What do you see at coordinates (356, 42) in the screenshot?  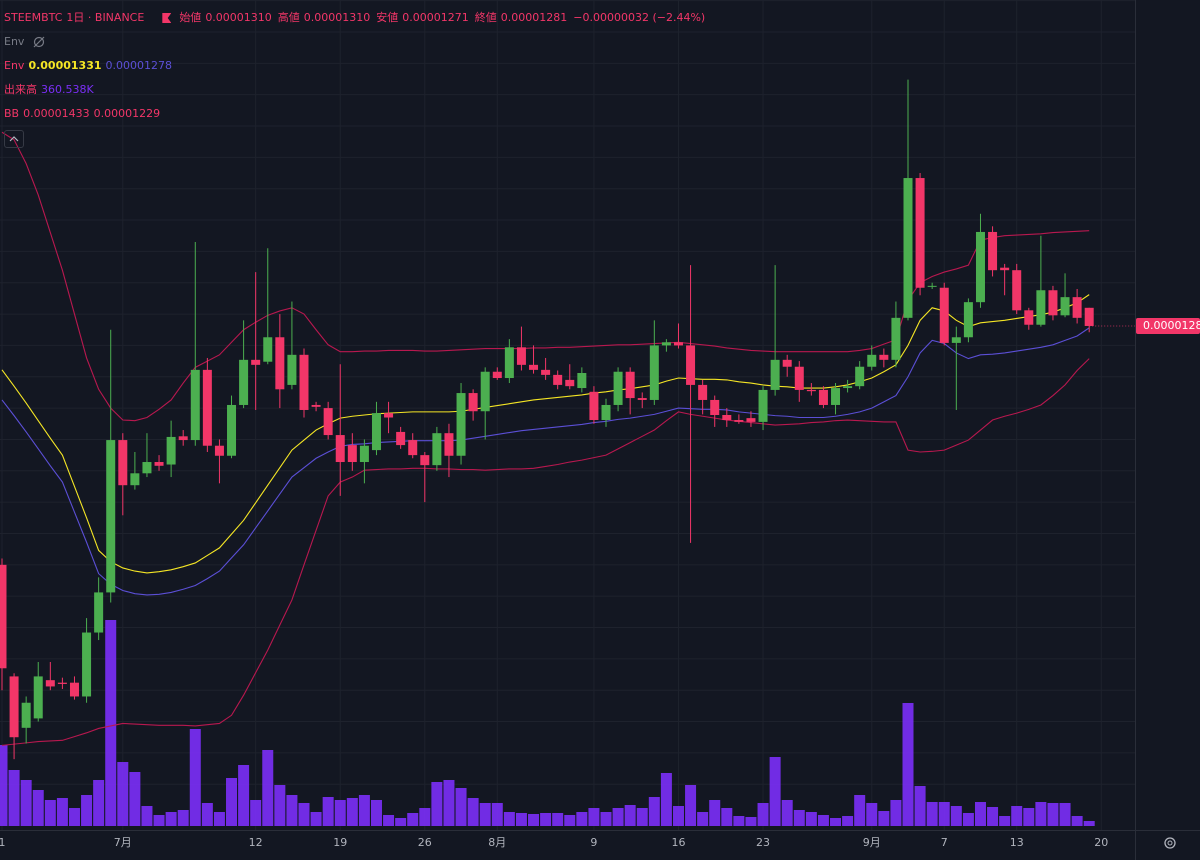 I see `indicator-row: Env` at bounding box center [356, 42].